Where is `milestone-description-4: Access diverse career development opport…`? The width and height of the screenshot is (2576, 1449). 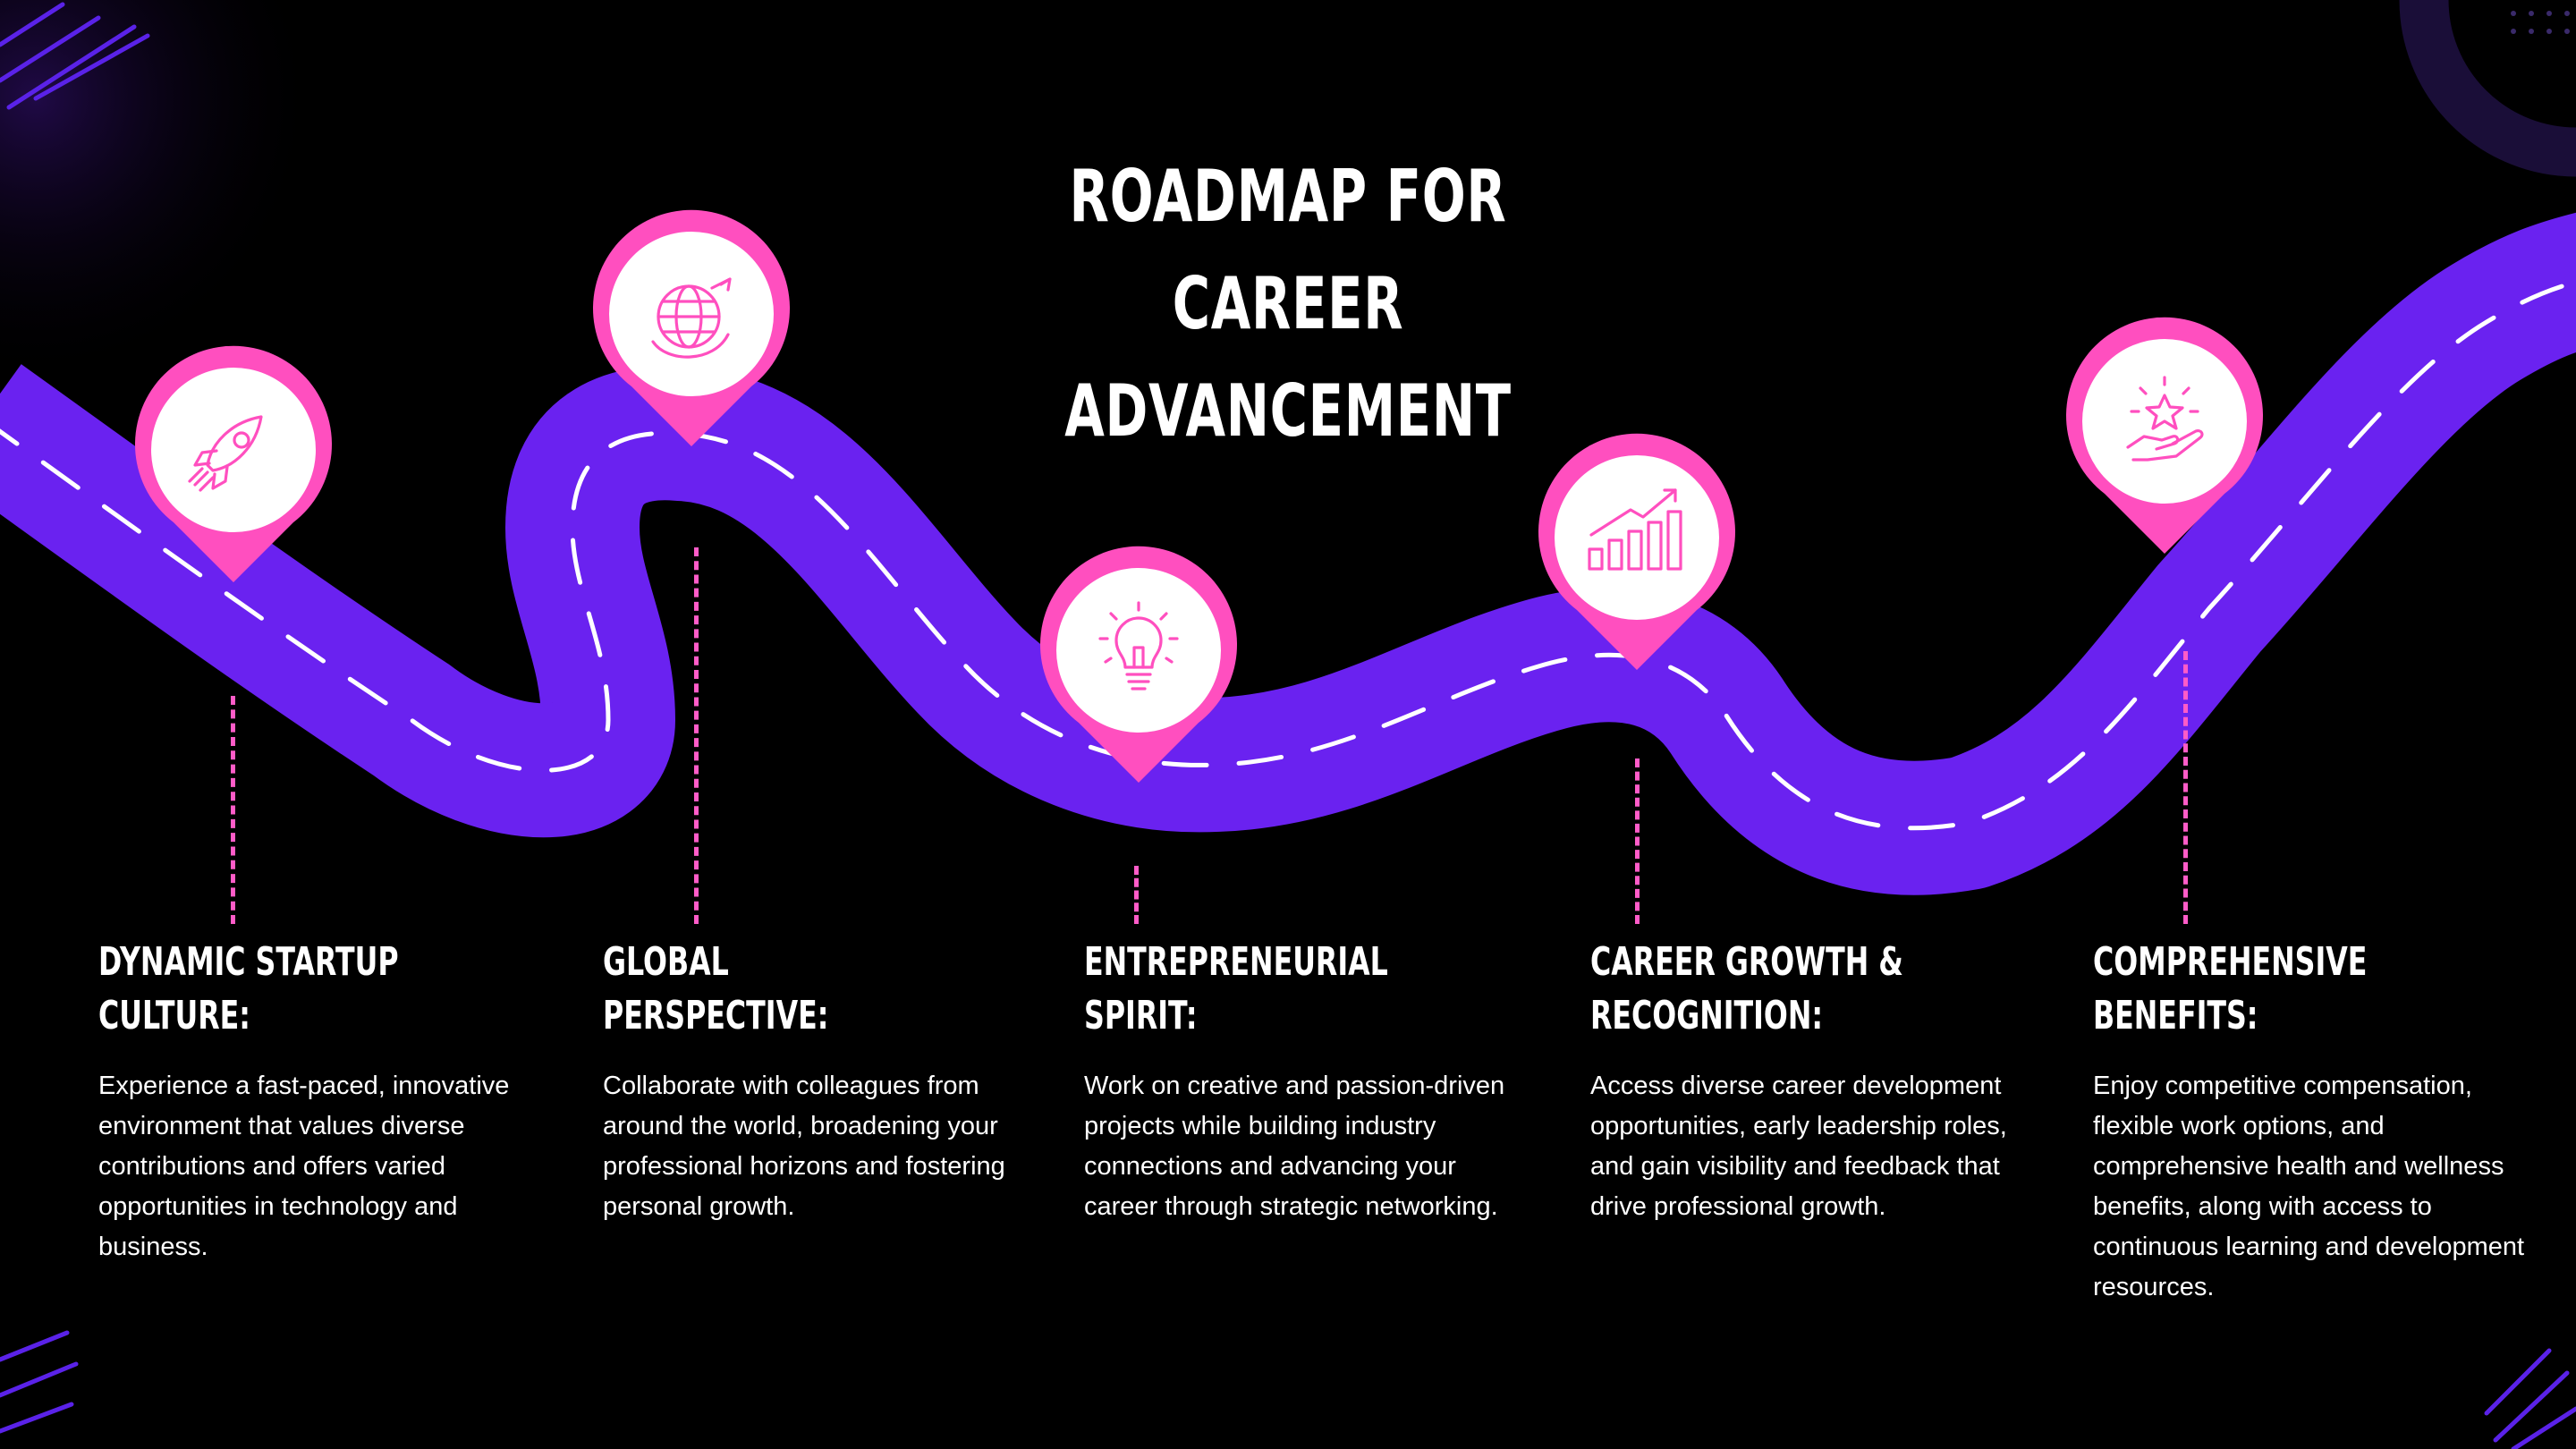 milestone-description-4: Access diverse career development opport… is located at coordinates (1798, 1146).